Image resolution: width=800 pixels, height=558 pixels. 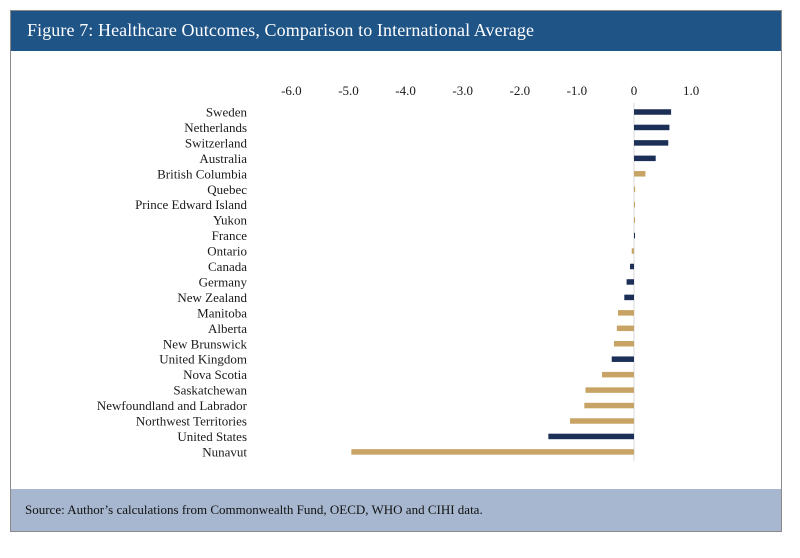 What do you see at coordinates (172, 405) in the screenshot?
I see `category-label: Newfoundland and Labrador` at bounding box center [172, 405].